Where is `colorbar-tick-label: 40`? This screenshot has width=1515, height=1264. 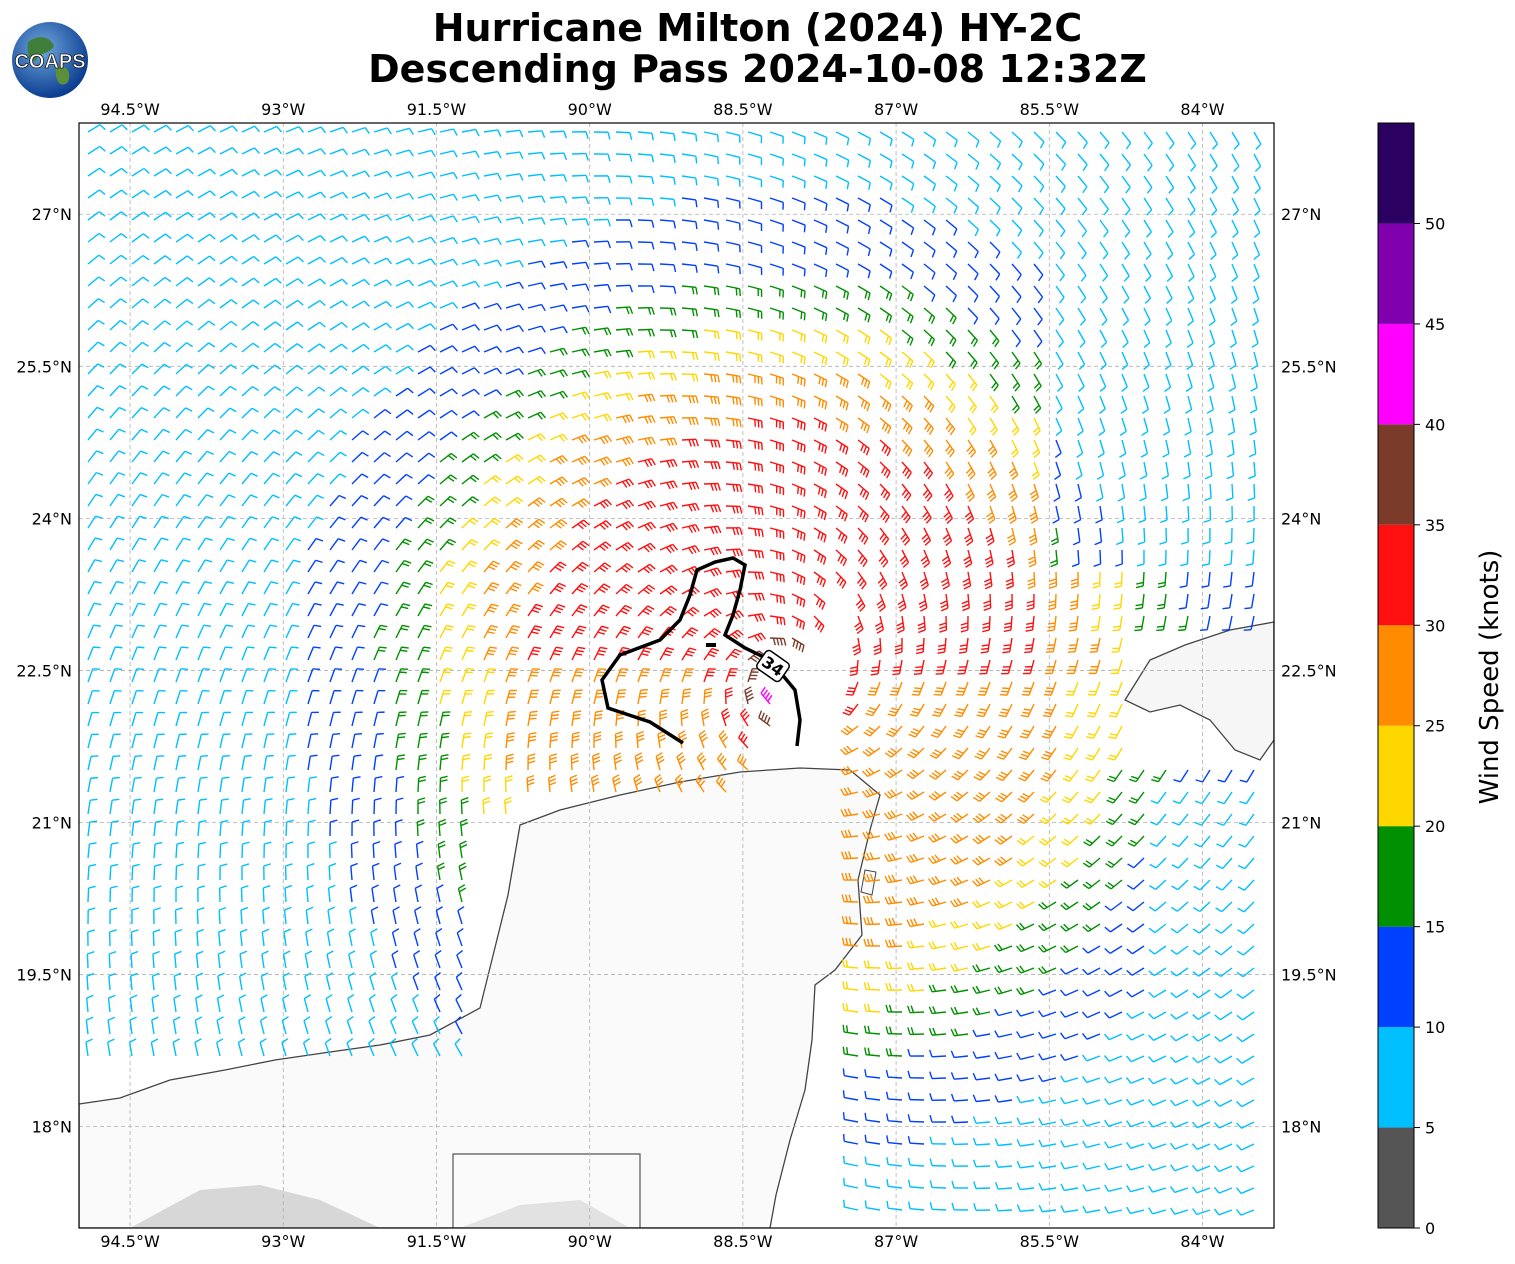 colorbar-tick-label: 40 is located at coordinates (1435, 424).